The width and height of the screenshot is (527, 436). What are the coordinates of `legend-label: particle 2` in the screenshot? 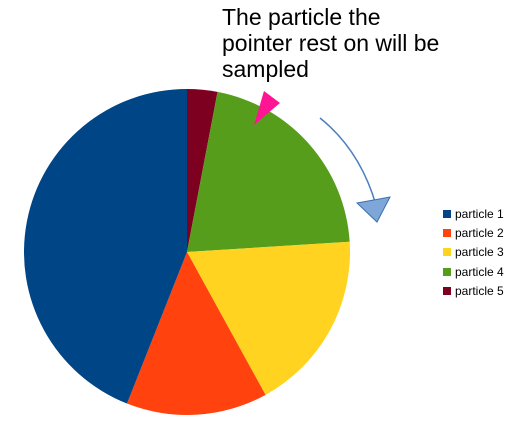 It's located at (479, 232).